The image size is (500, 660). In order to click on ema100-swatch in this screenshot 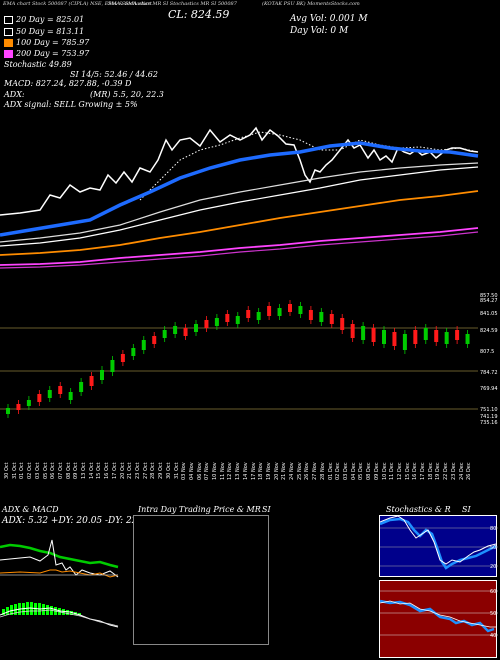, I will do `click(8, 42)`.